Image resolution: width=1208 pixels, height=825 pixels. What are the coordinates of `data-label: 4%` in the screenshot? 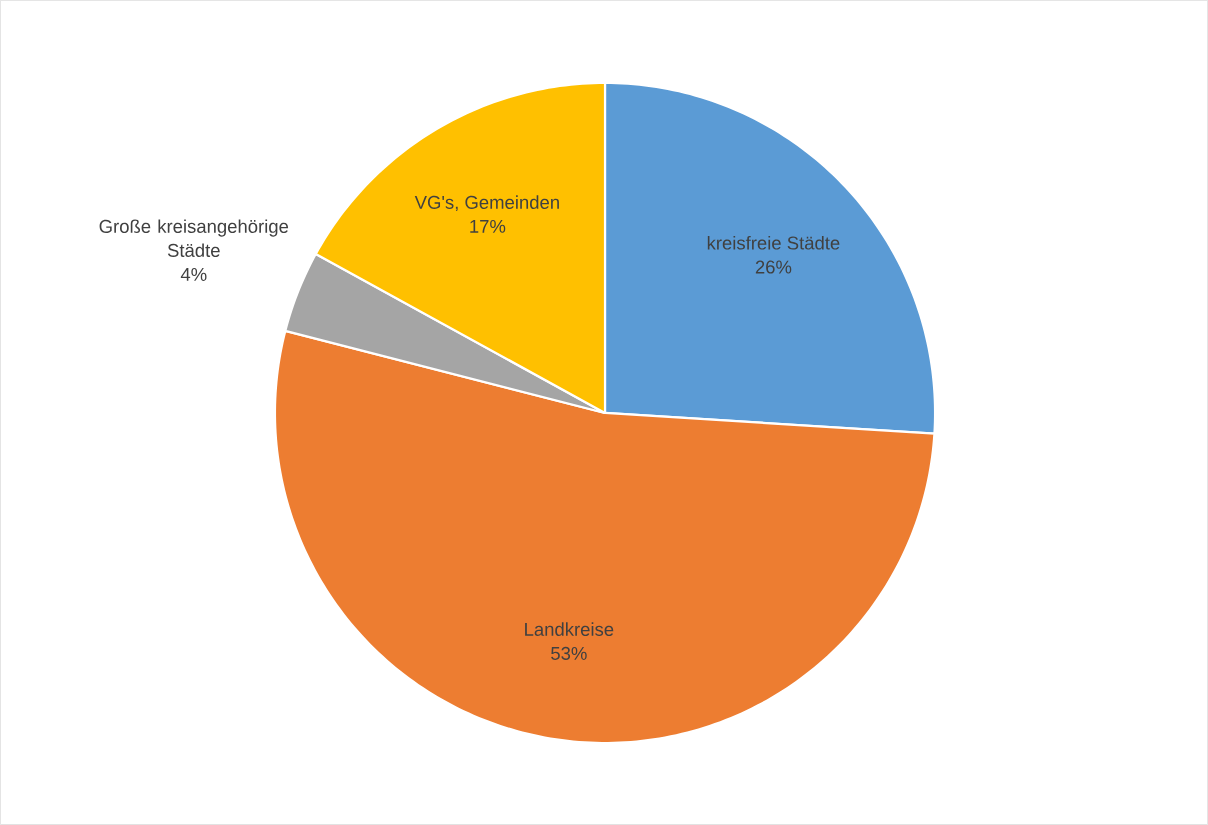 It's located at (193, 274).